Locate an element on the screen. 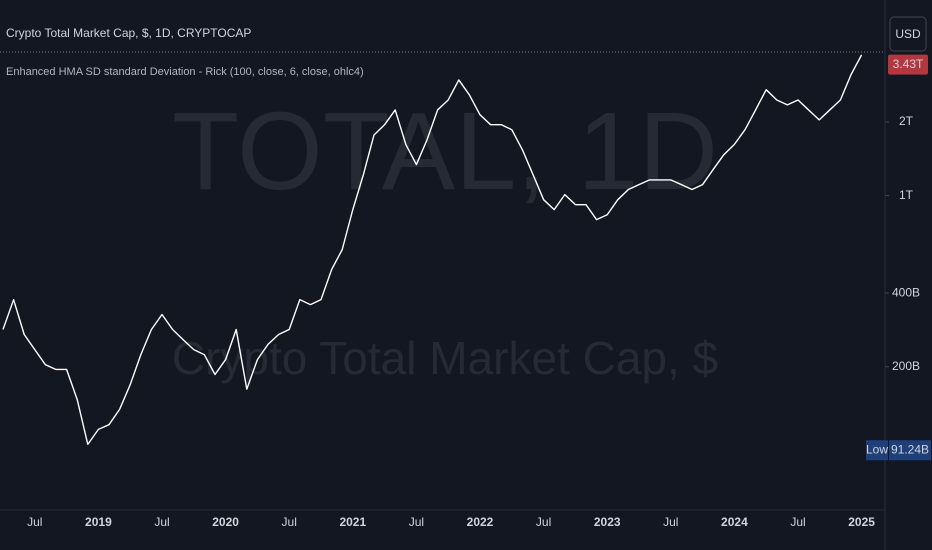 The height and width of the screenshot is (550, 932). low-value: 91.24B is located at coordinates (910, 449).